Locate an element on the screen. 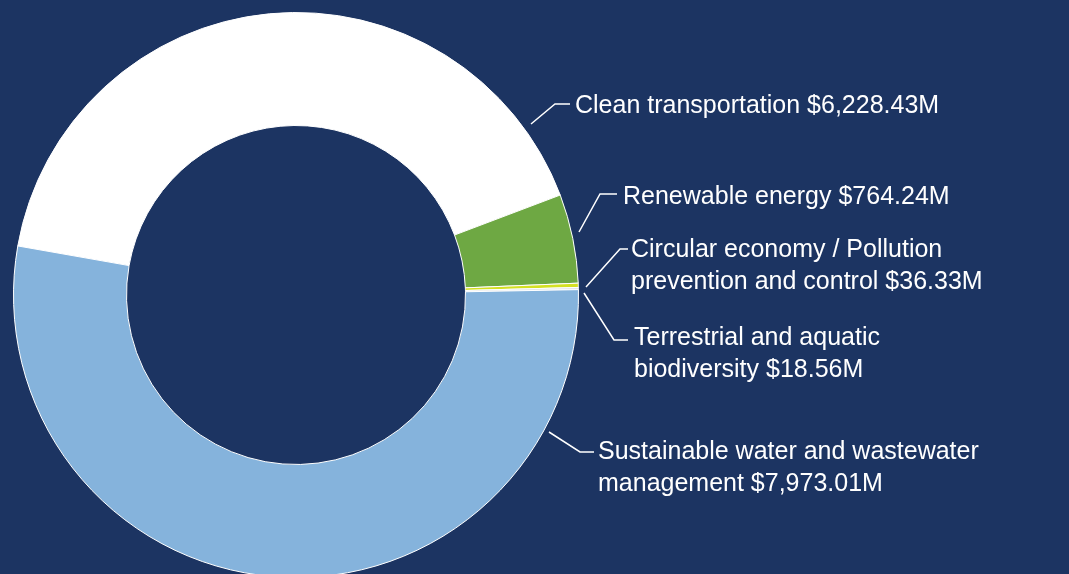 The height and width of the screenshot is (574, 1069). slice-label: Terrestrial and aquatic biodiversity $18.56M is located at coordinates (757, 351).